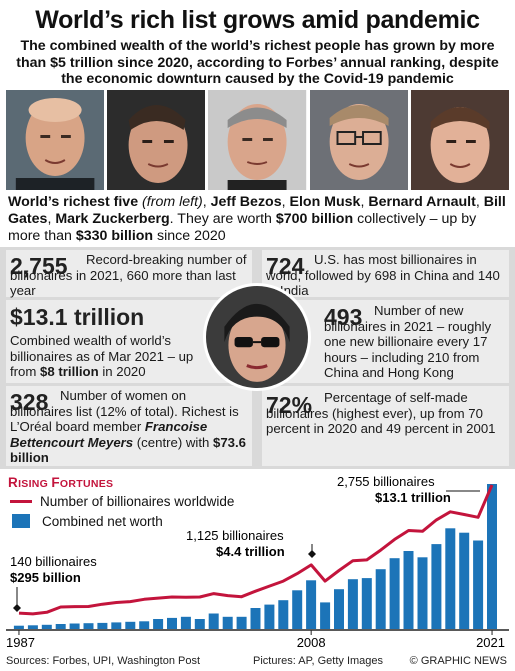 This screenshot has width=515, height=671. What do you see at coordinates (17, 608) in the screenshot?
I see `annotation-1987-marker` at bounding box center [17, 608].